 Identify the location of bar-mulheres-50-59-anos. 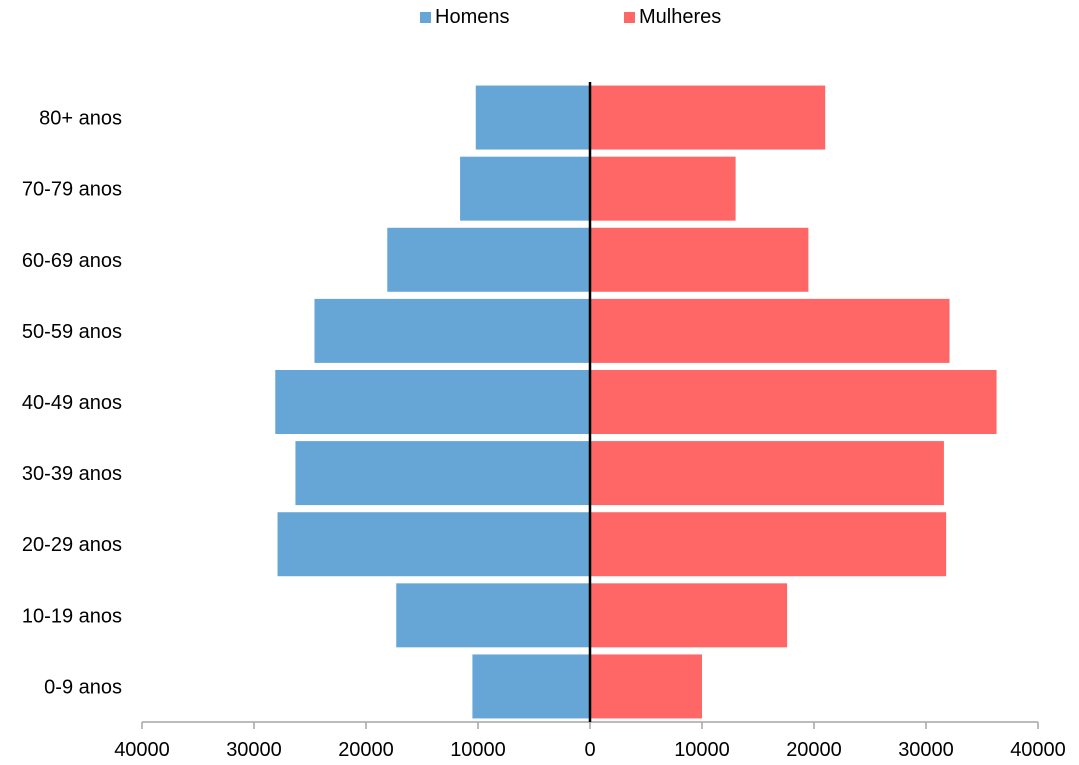
(770, 330).